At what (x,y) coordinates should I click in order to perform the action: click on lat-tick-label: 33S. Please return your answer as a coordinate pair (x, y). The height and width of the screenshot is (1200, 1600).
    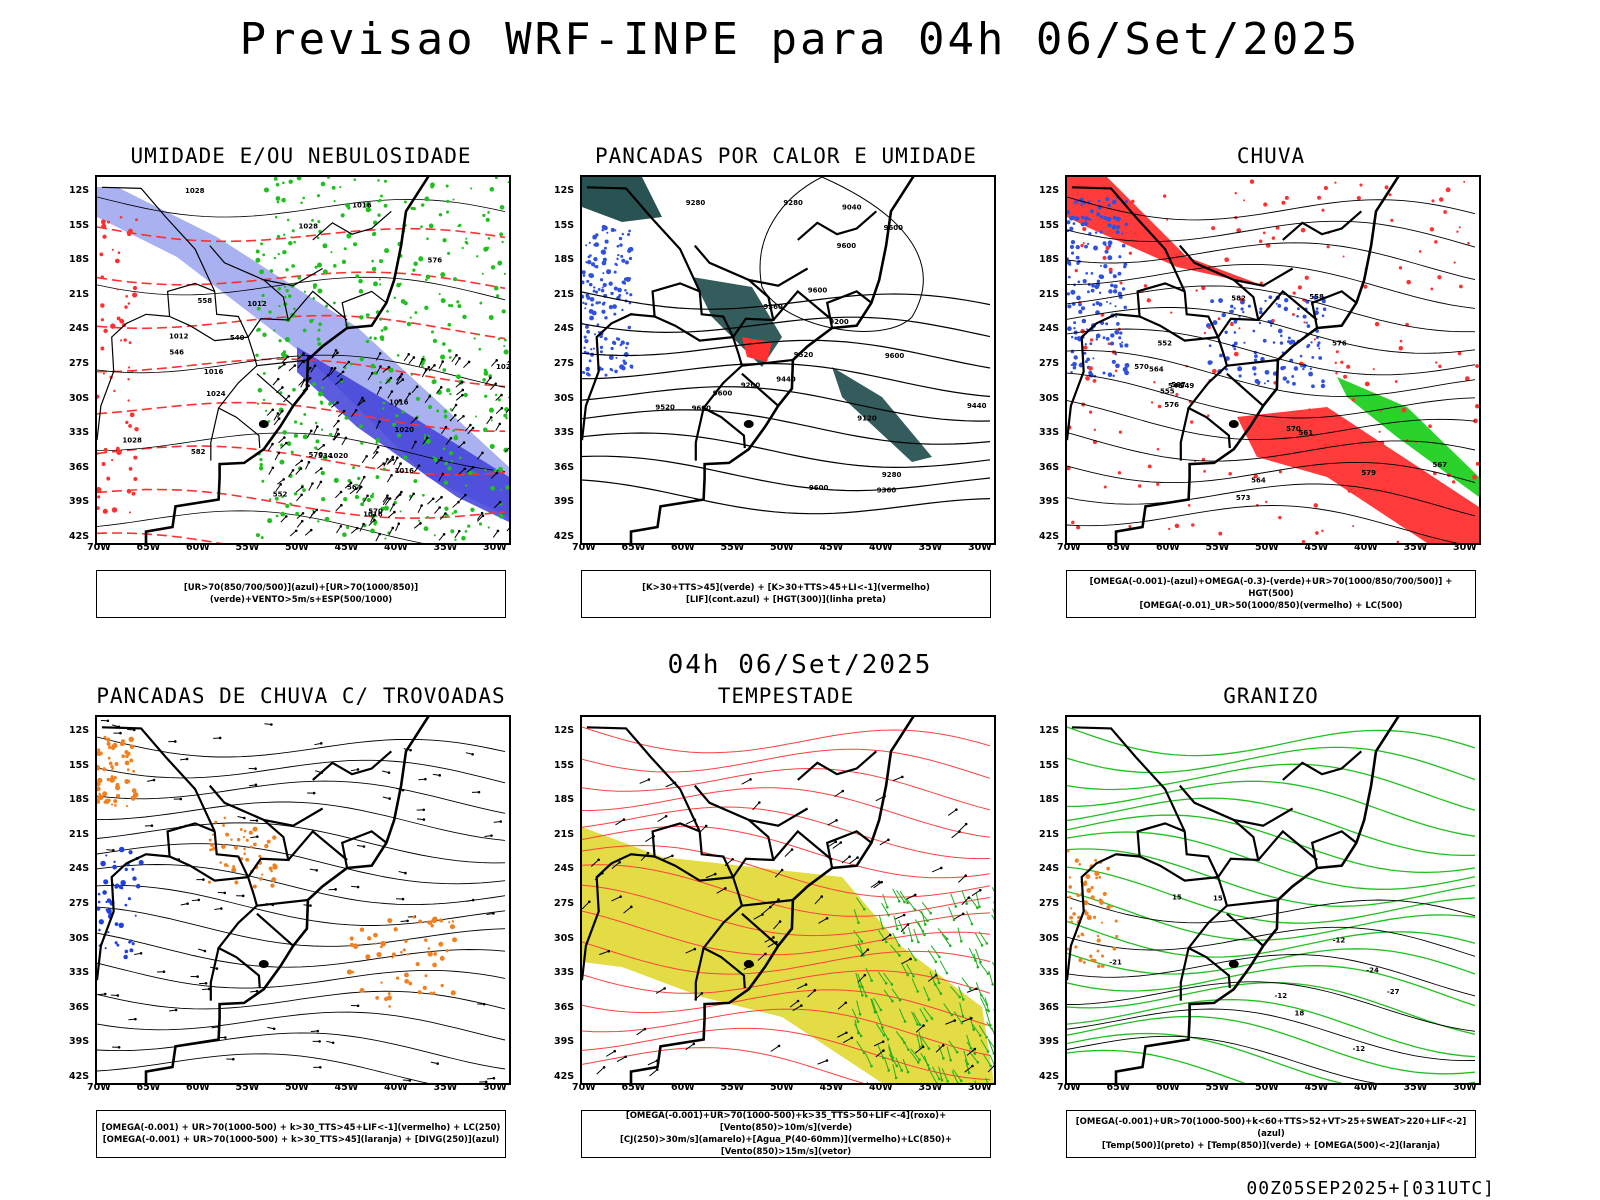
    Looking at the image, I should click on (79, 973).